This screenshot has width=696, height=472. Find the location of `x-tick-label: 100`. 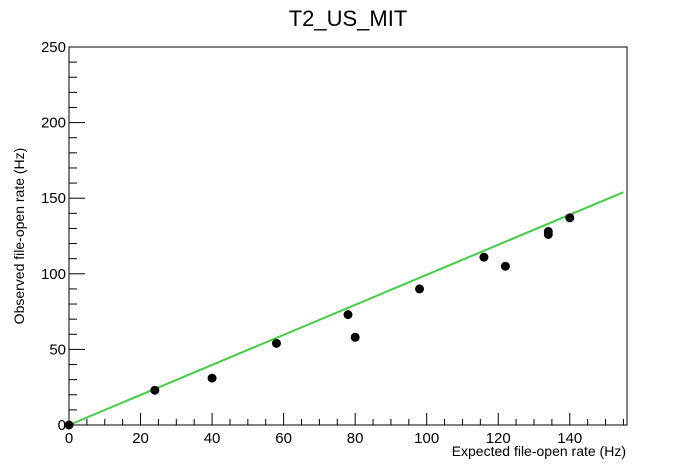

x-tick-label: 100 is located at coordinates (426, 438).